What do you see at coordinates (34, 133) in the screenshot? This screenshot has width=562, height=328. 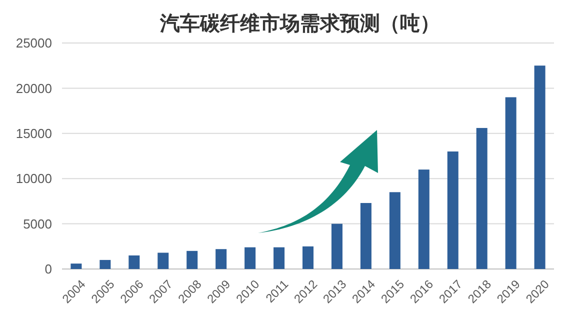 I see `y-tick-label: 15000` at bounding box center [34, 133].